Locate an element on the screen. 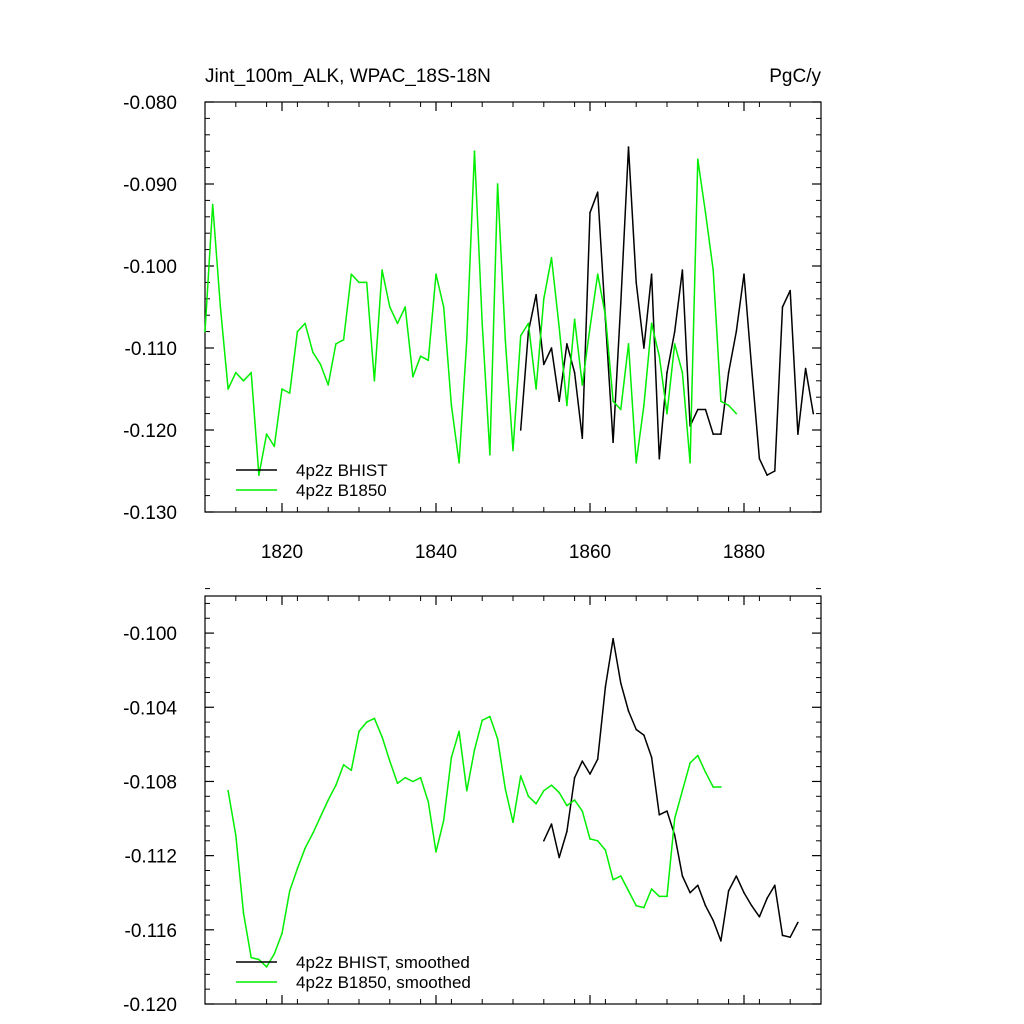 Image resolution: width=1024 pixels, height=1024 pixels. x-tick-label: 1820 is located at coordinates (282, 552).